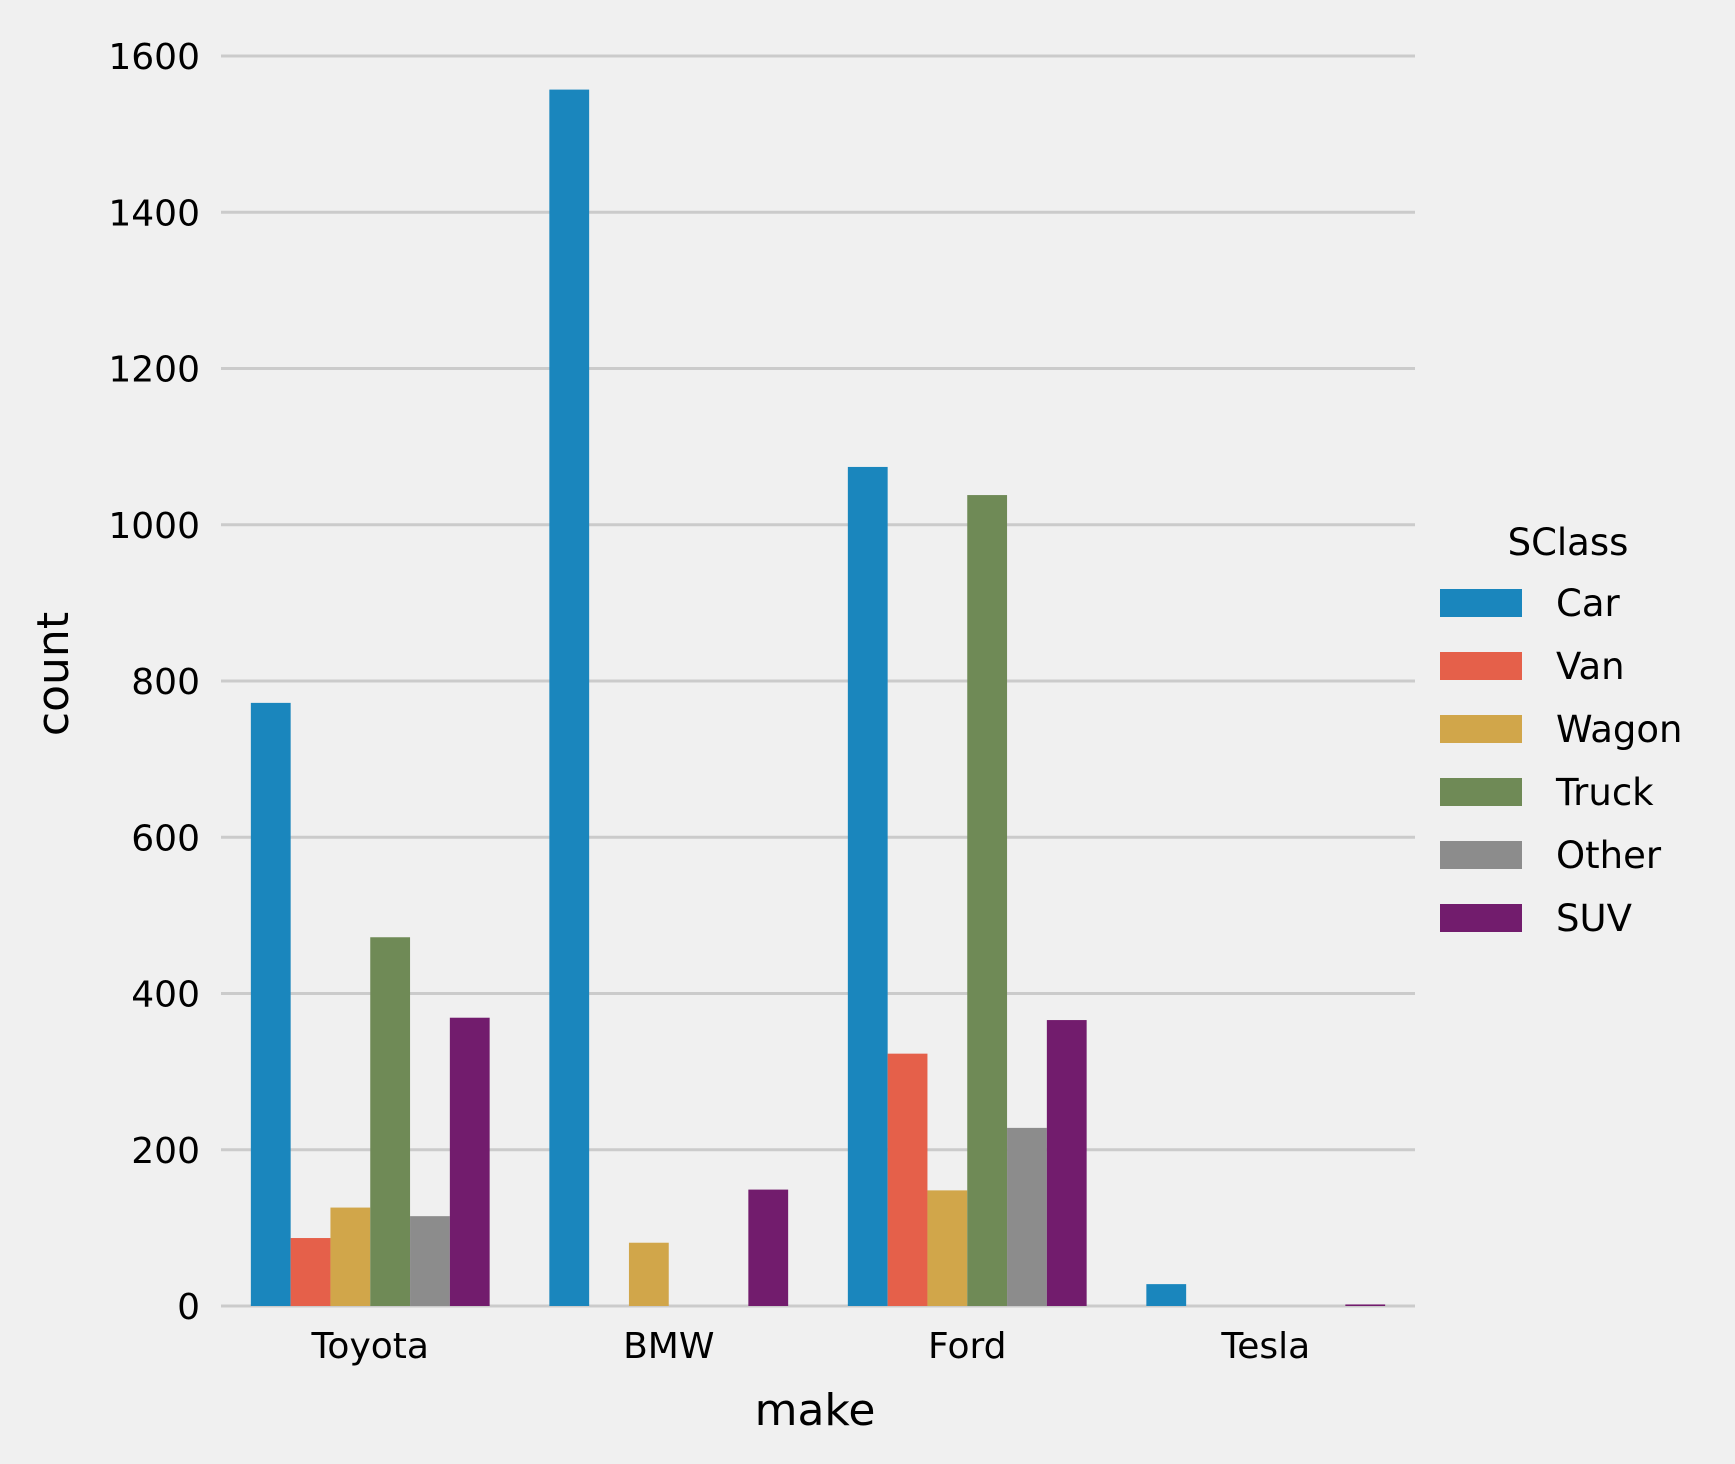  I want to click on legend-swatch-van, so click(1481, 666).